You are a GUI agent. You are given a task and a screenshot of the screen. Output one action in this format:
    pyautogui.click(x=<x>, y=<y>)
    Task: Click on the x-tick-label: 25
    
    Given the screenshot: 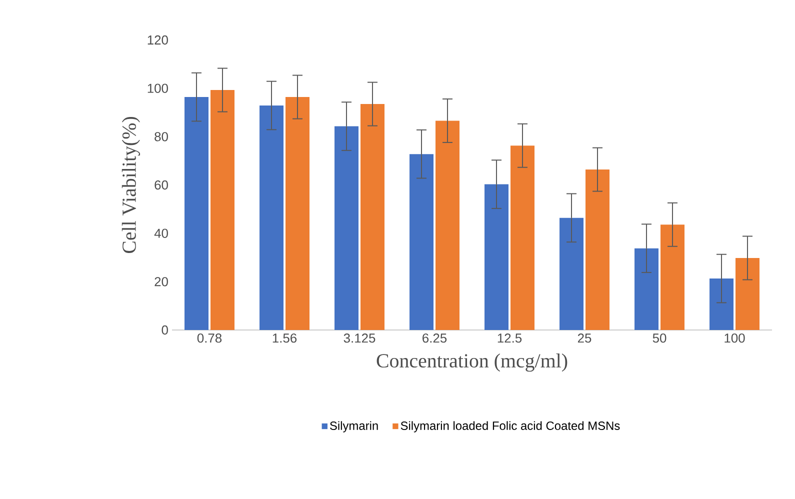 What is the action you would take?
    pyautogui.click(x=585, y=338)
    